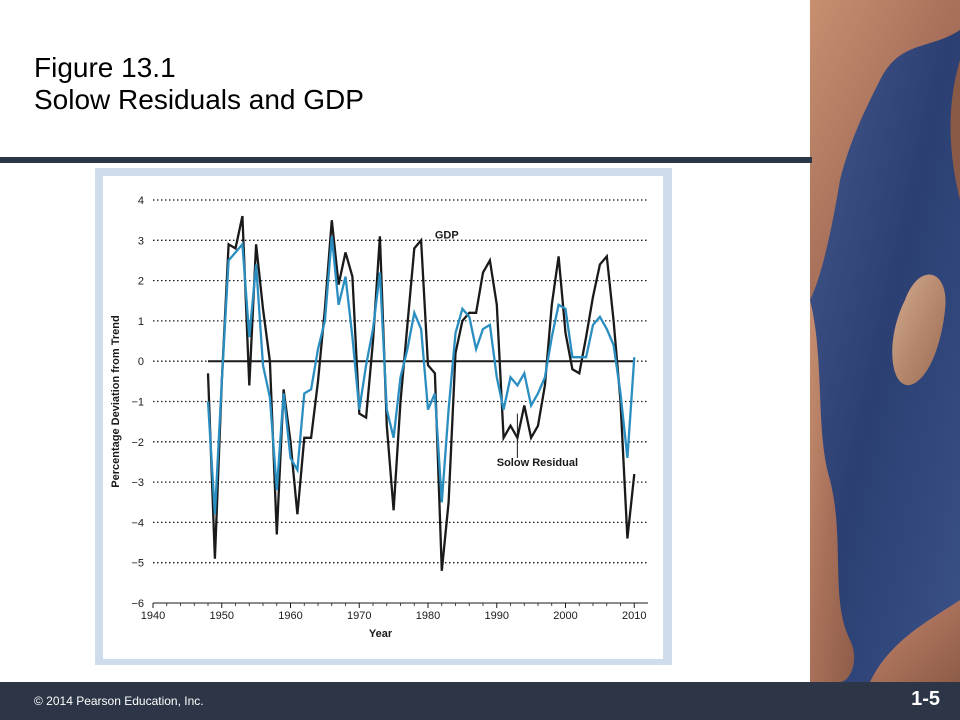 The width and height of the screenshot is (960, 720). What do you see at coordinates (141, 201) in the screenshot?
I see `y-tick-label: 4` at bounding box center [141, 201].